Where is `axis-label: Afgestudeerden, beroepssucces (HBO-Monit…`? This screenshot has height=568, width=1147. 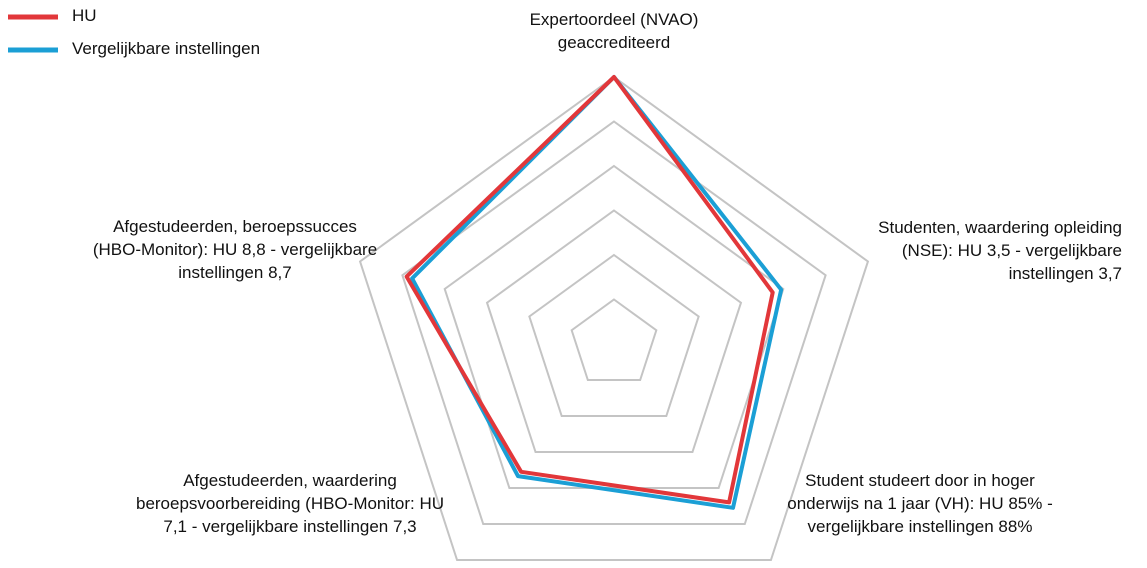
axis-label: Afgestudeerden, beroepssucces (HBO-Monit… is located at coordinates (235, 249).